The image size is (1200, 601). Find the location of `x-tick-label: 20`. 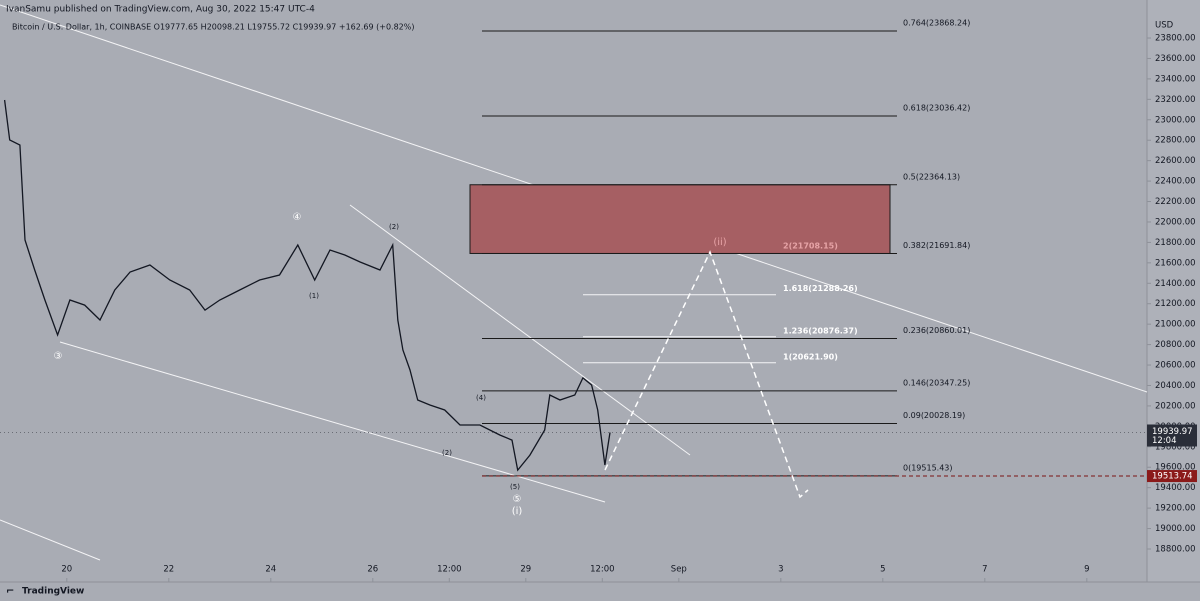

x-tick-label: 20 is located at coordinates (66, 570).